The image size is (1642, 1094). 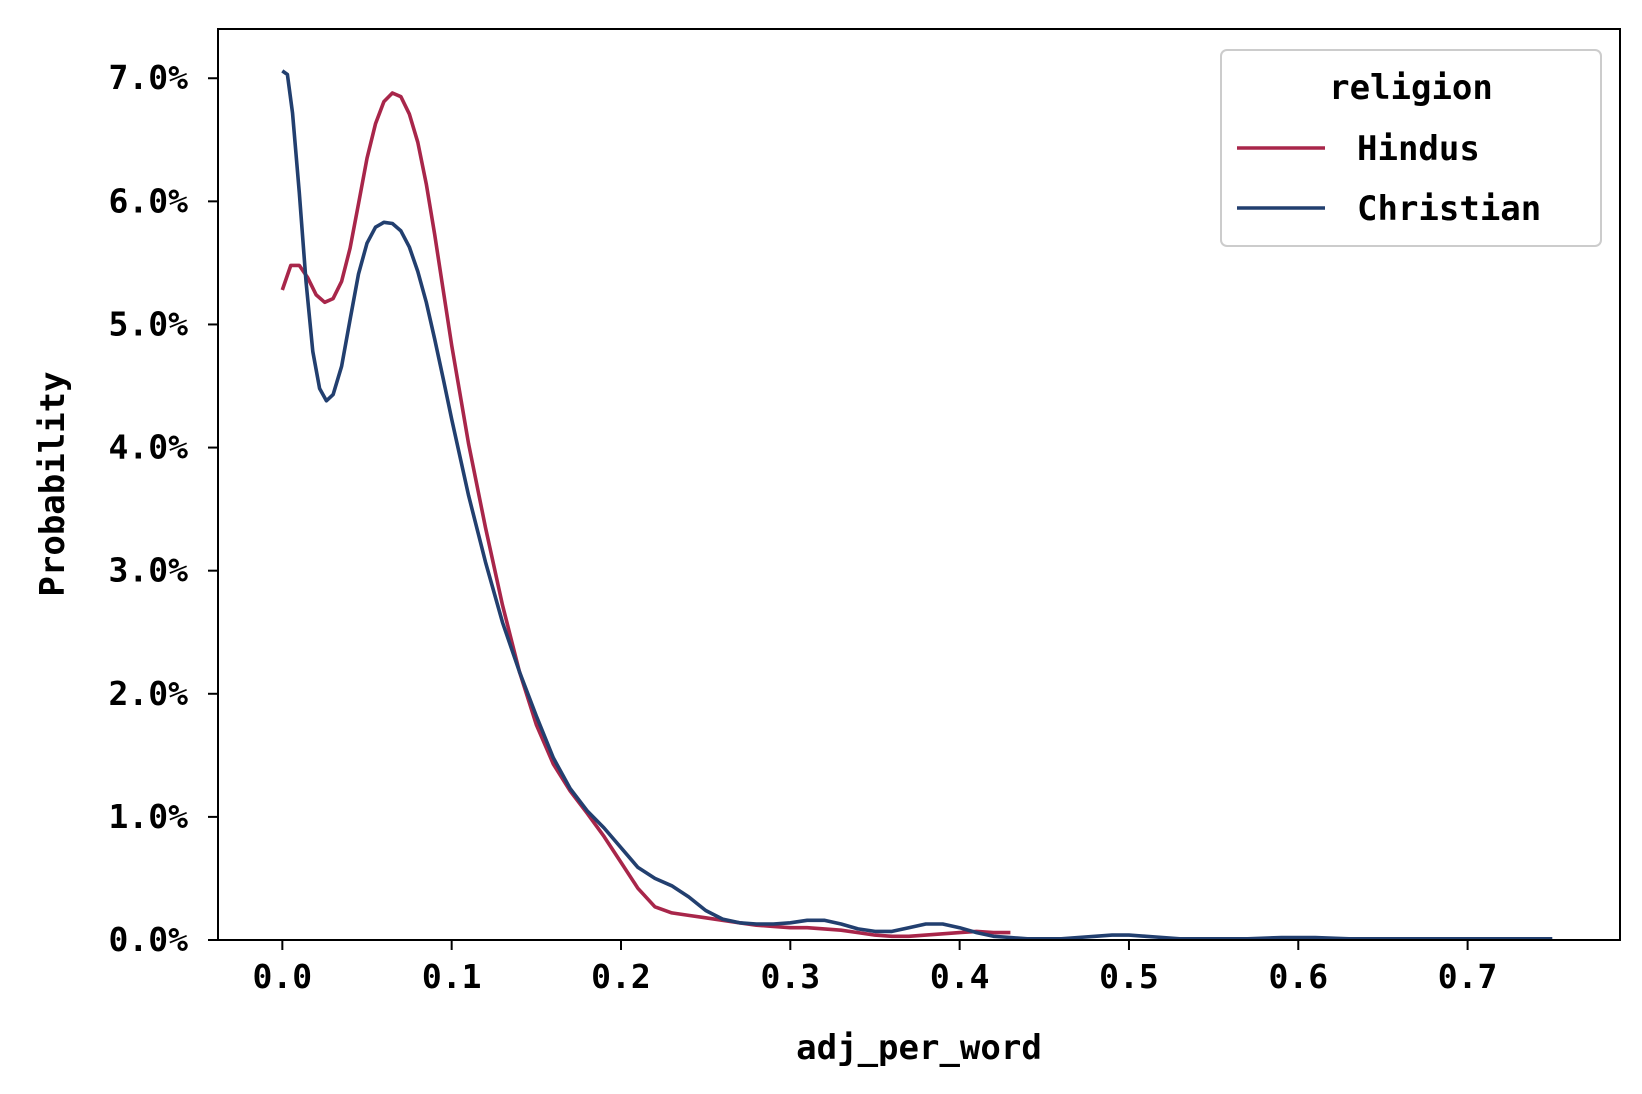 What do you see at coordinates (53, 483) in the screenshot?
I see `y-axis-label: Probability` at bounding box center [53, 483].